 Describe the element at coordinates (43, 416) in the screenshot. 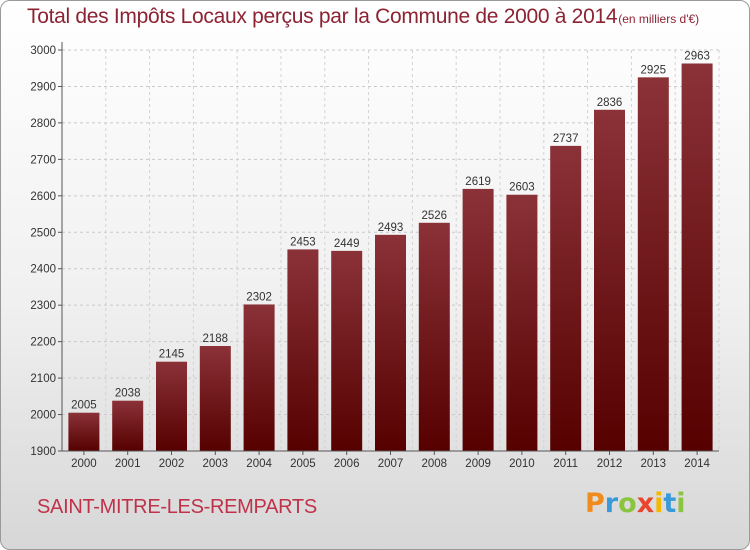

I see `y-tick-label: 2000` at that location.